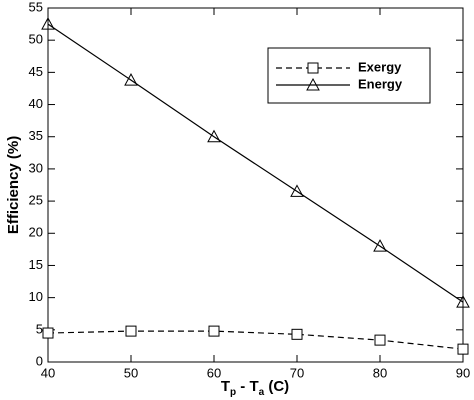 The width and height of the screenshot is (474, 400). Describe the element at coordinates (36, 71) in the screenshot. I see `y-tick-label: 45` at that location.